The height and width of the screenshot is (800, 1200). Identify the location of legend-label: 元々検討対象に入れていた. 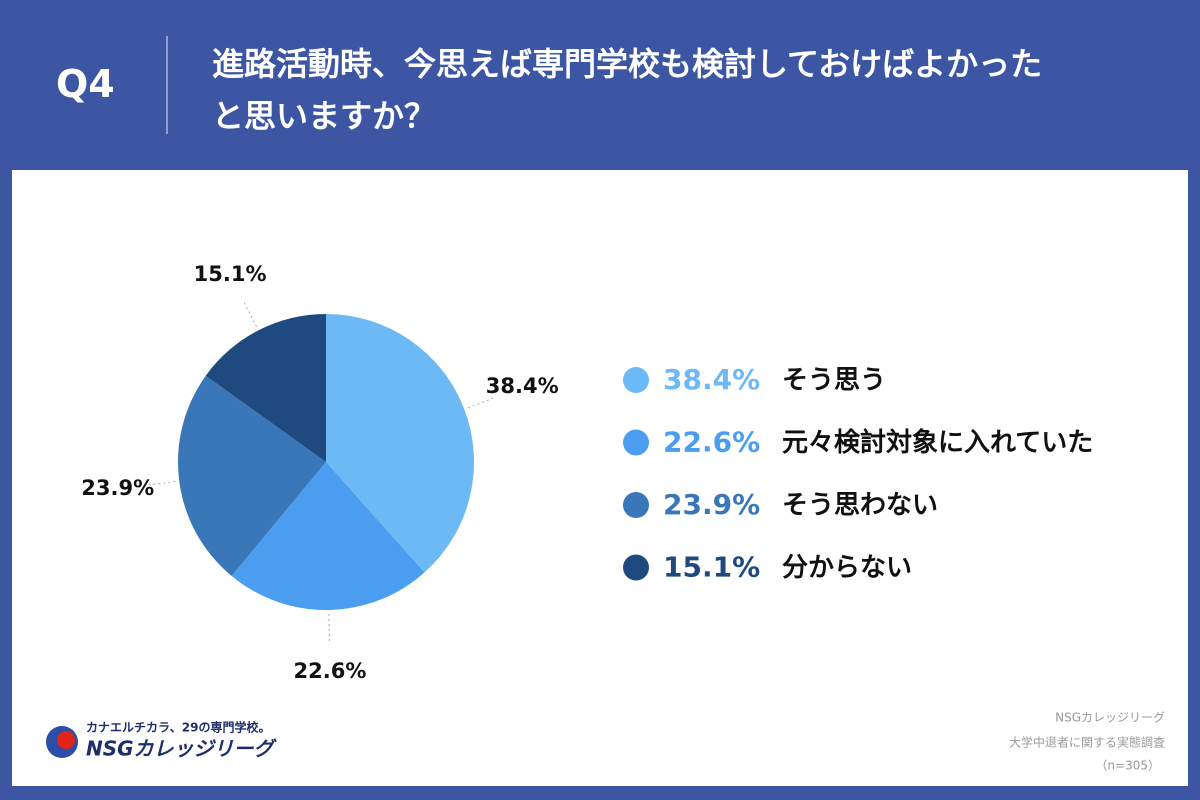
(937, 442).